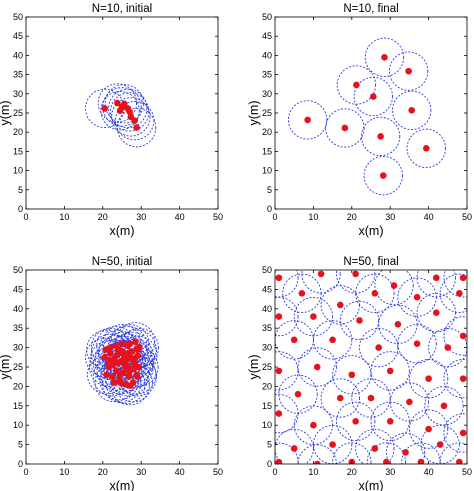 This screenshot has height=491, width=474. What do you see at coordinates (467, 217) in the screenshot?
I see `x-tick-label: 50` at bounding box center [467, 217].